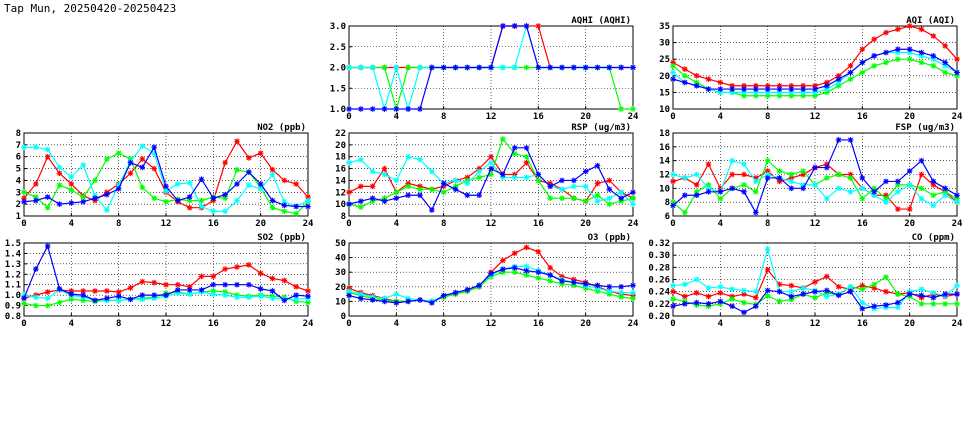 Image resolution: width=975 pixels, height=447 pixels. Describe the element at coordinates (811, 176) in the screenshot. I see `chart-fsp: 0 4 8 12 16 20 24 6 8 10 12 14 16 18 FSP (ug/m3)` at that location.